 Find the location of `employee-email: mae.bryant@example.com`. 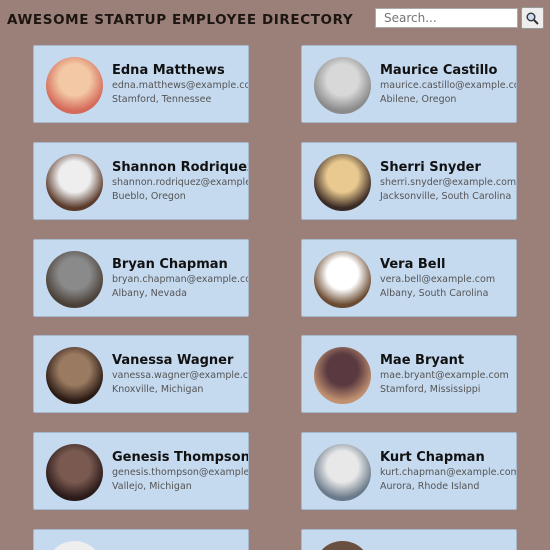

employee-email: mae.bryant@example.com is located at coordinates (444, 376).